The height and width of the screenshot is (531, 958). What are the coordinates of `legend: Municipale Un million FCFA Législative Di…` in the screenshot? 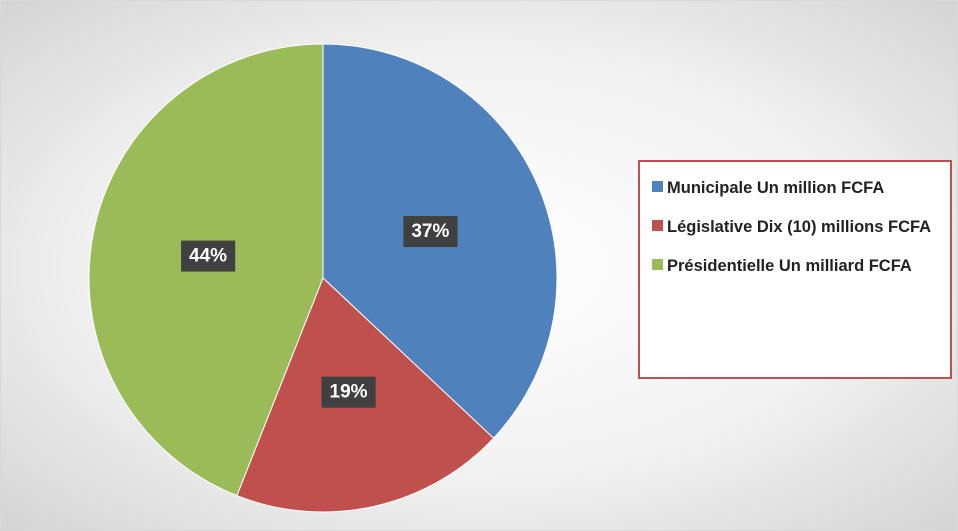 It's located at (795, 269).